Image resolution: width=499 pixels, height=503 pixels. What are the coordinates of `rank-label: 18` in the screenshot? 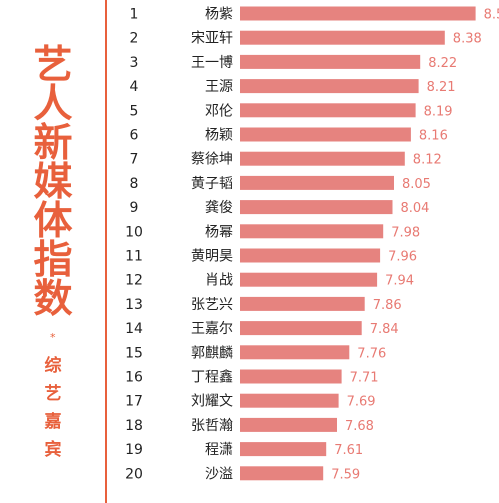 It's located at (134, 426).